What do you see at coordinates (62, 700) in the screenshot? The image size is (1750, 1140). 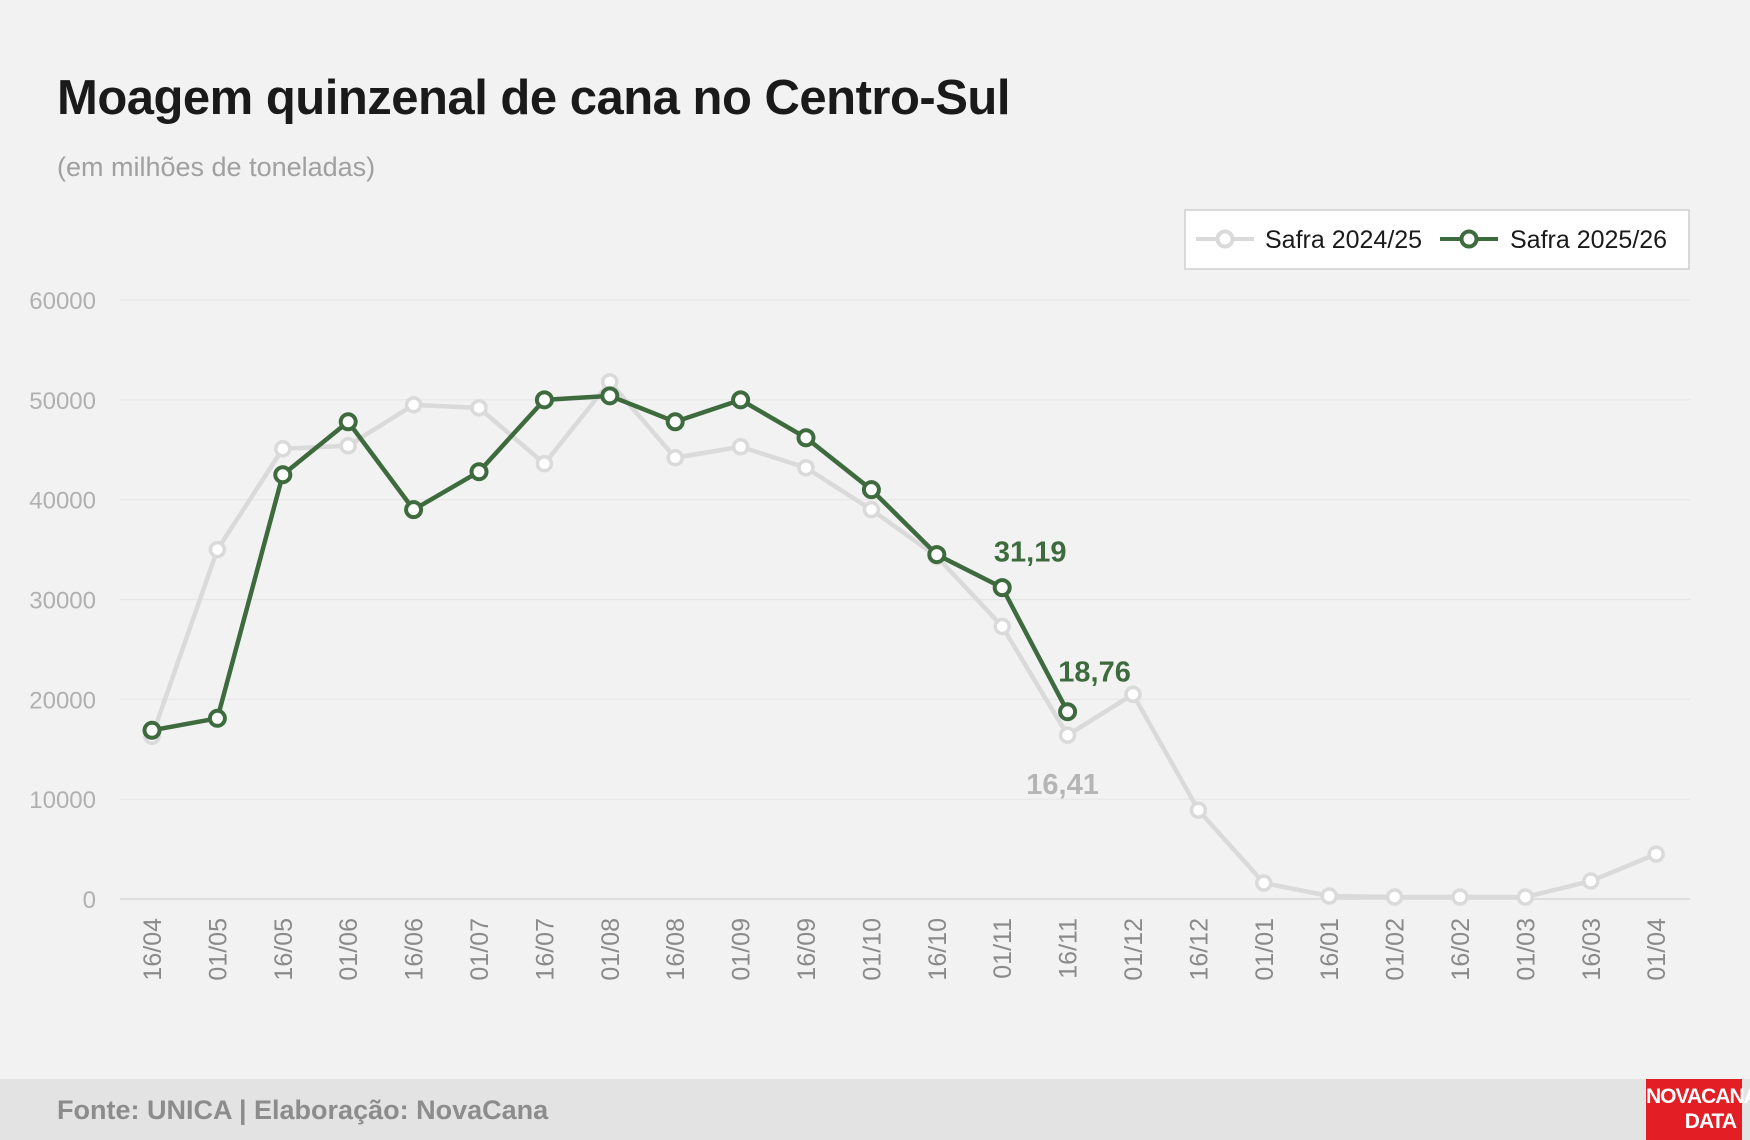 I see `y-tick-label: 20000` at bounding box center [62, 700].